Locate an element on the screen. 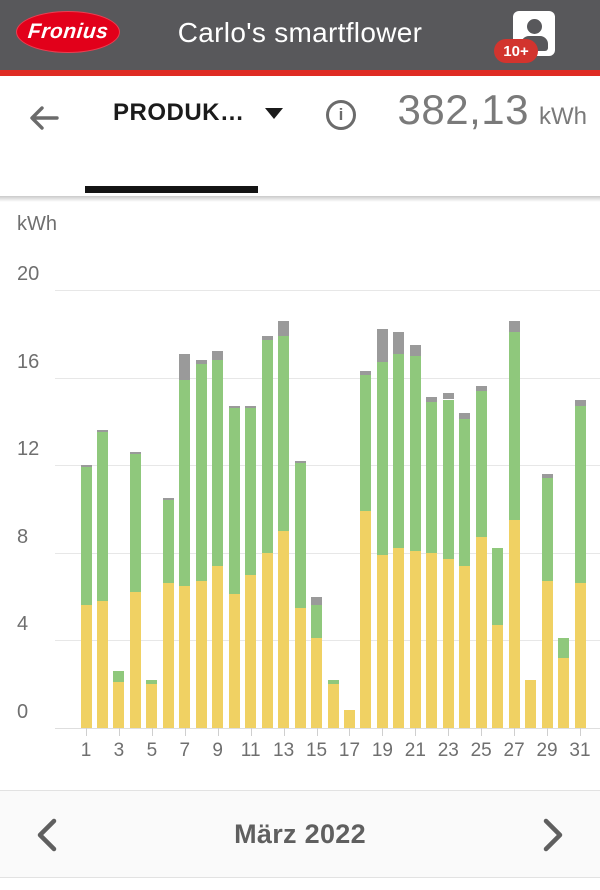 The height and width of the screenshot is (890, 600). bar-day-19-gray is located at coordinates (382, 346).